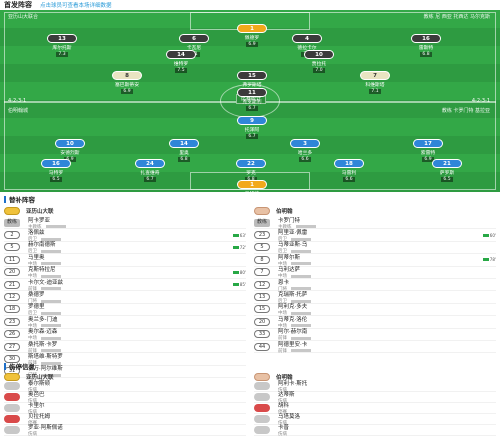  What do you see at coordinates (32, 376) in the screenshot?
I see `sub-position: 门将` at bounding box center [32, 376].